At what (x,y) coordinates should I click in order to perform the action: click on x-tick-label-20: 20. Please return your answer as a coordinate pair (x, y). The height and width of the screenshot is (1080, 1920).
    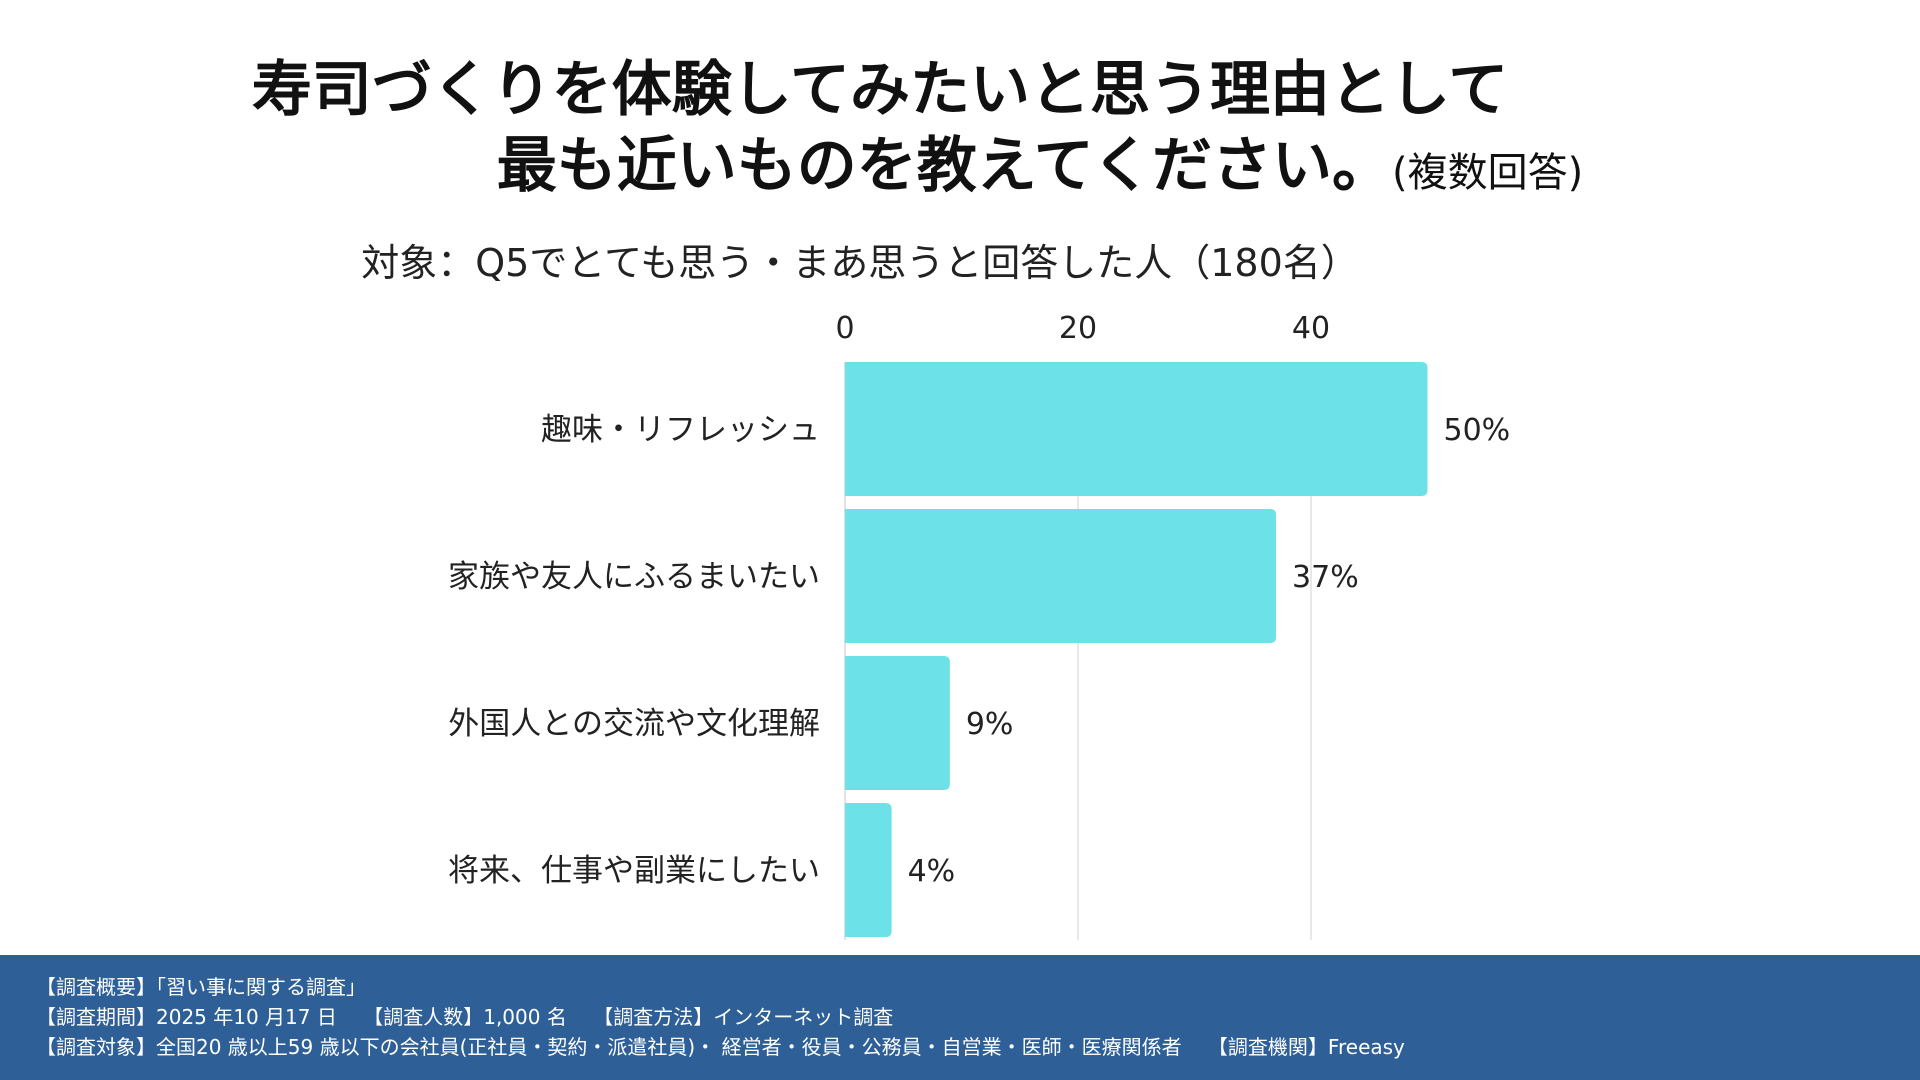
    Looking at the image, I should click on (1078, 328).